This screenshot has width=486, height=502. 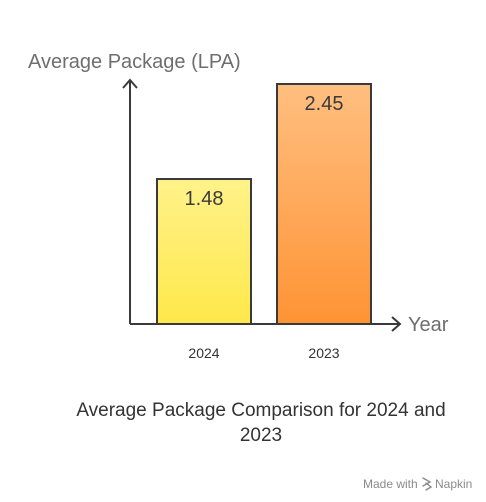 What do you see at coordinates (204, 251) in the screenshot?
I see `bar-2024` at bounding box center [204, 251].